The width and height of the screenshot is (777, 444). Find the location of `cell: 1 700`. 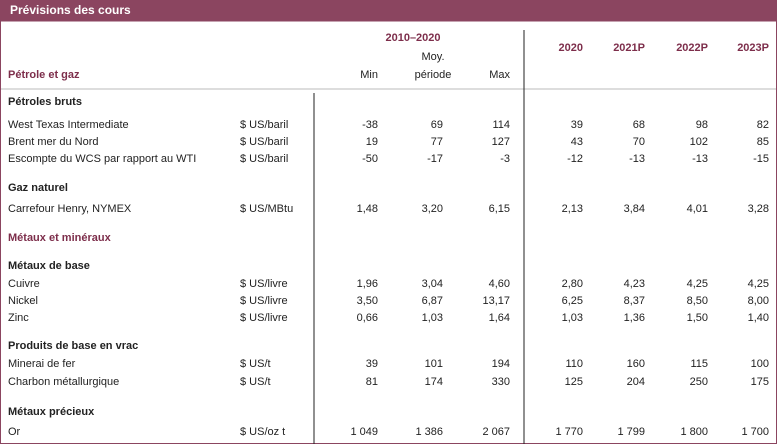

cell: 1 700 is located at coordinates (755, 432).